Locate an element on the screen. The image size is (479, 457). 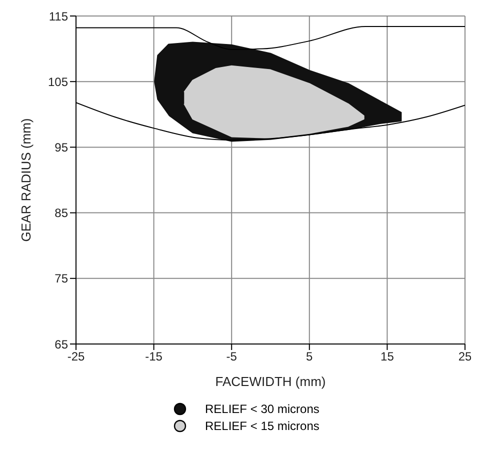
y-tick-label: 95 is located at coordinates (61, 147).